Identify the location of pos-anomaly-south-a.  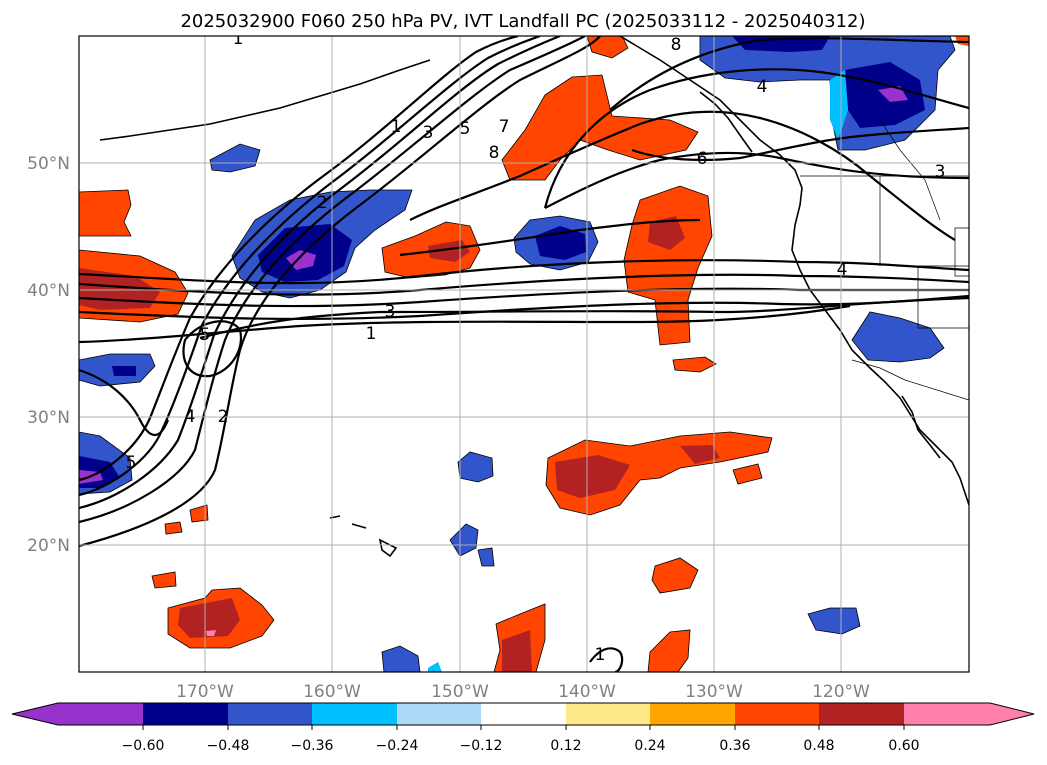
(675, 575).